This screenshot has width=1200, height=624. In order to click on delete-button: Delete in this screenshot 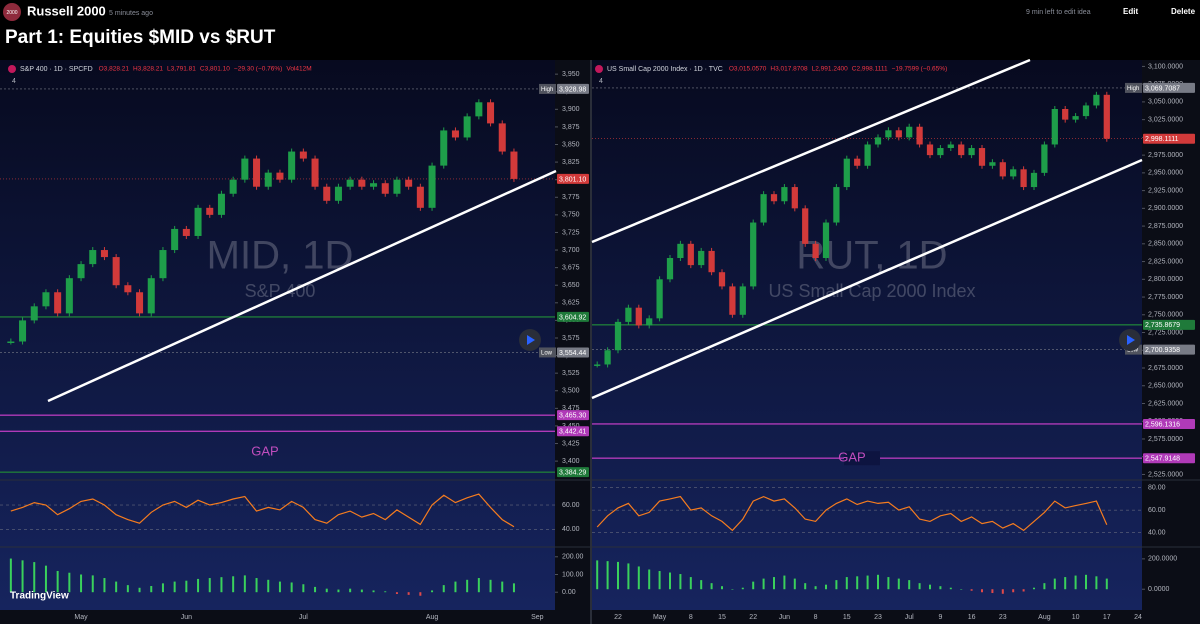, I will do `click(1183, 11)`.